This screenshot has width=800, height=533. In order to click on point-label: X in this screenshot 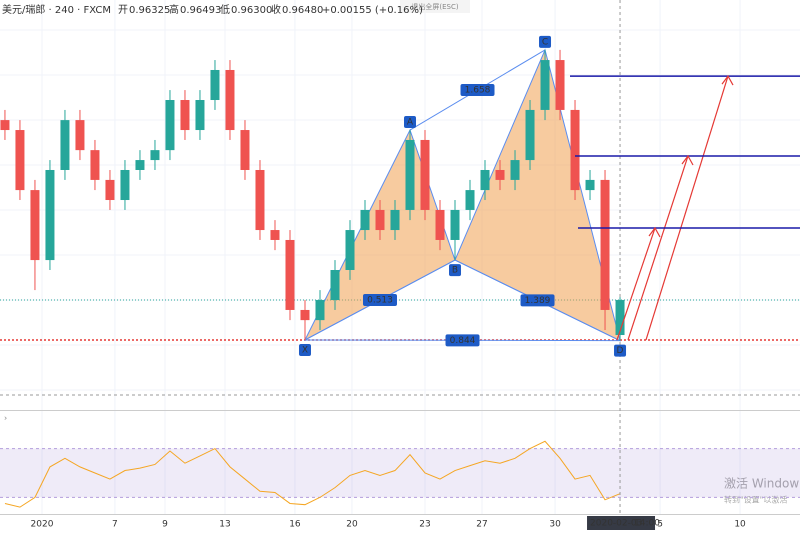, I will do `click(305, 350)`.